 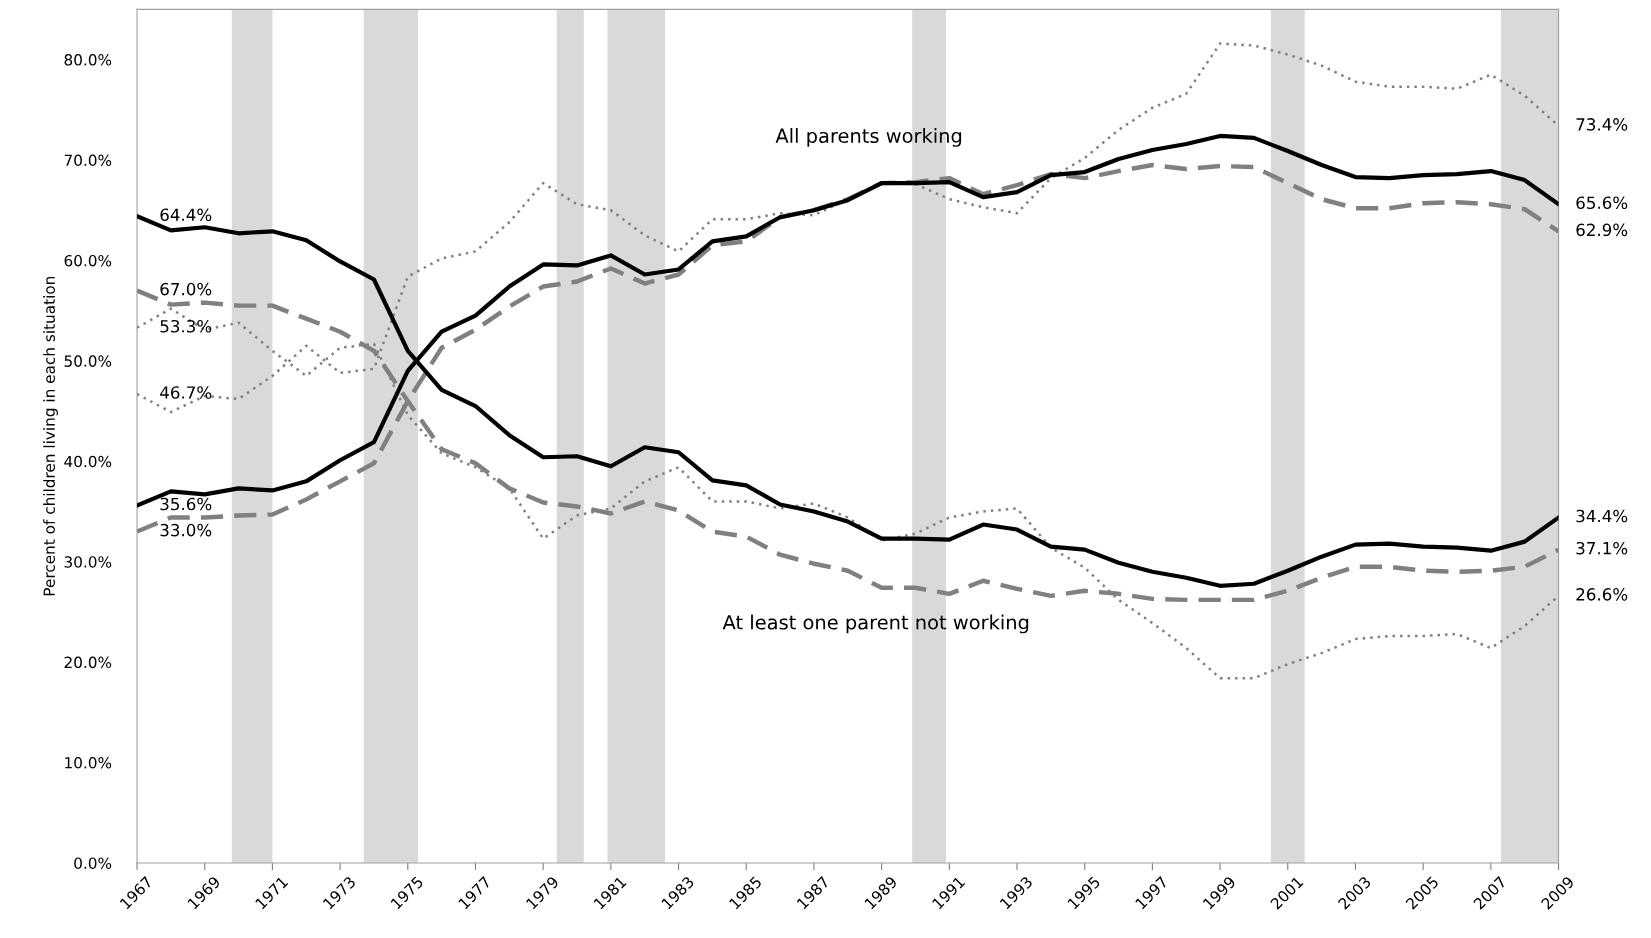 What do you see at coordinates (1602, 124) in the screenshot?
I see `data-label: 73.4%` at bounding box center [1602, 124].